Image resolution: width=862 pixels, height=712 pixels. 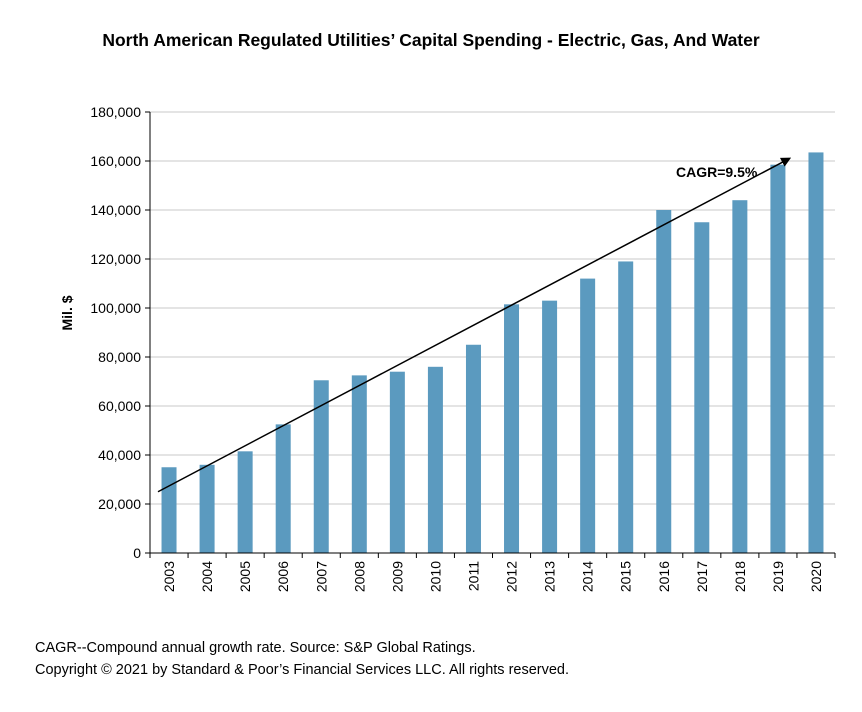 I want to click on y-tick-label: 140,000, so click(x=115, y=210).